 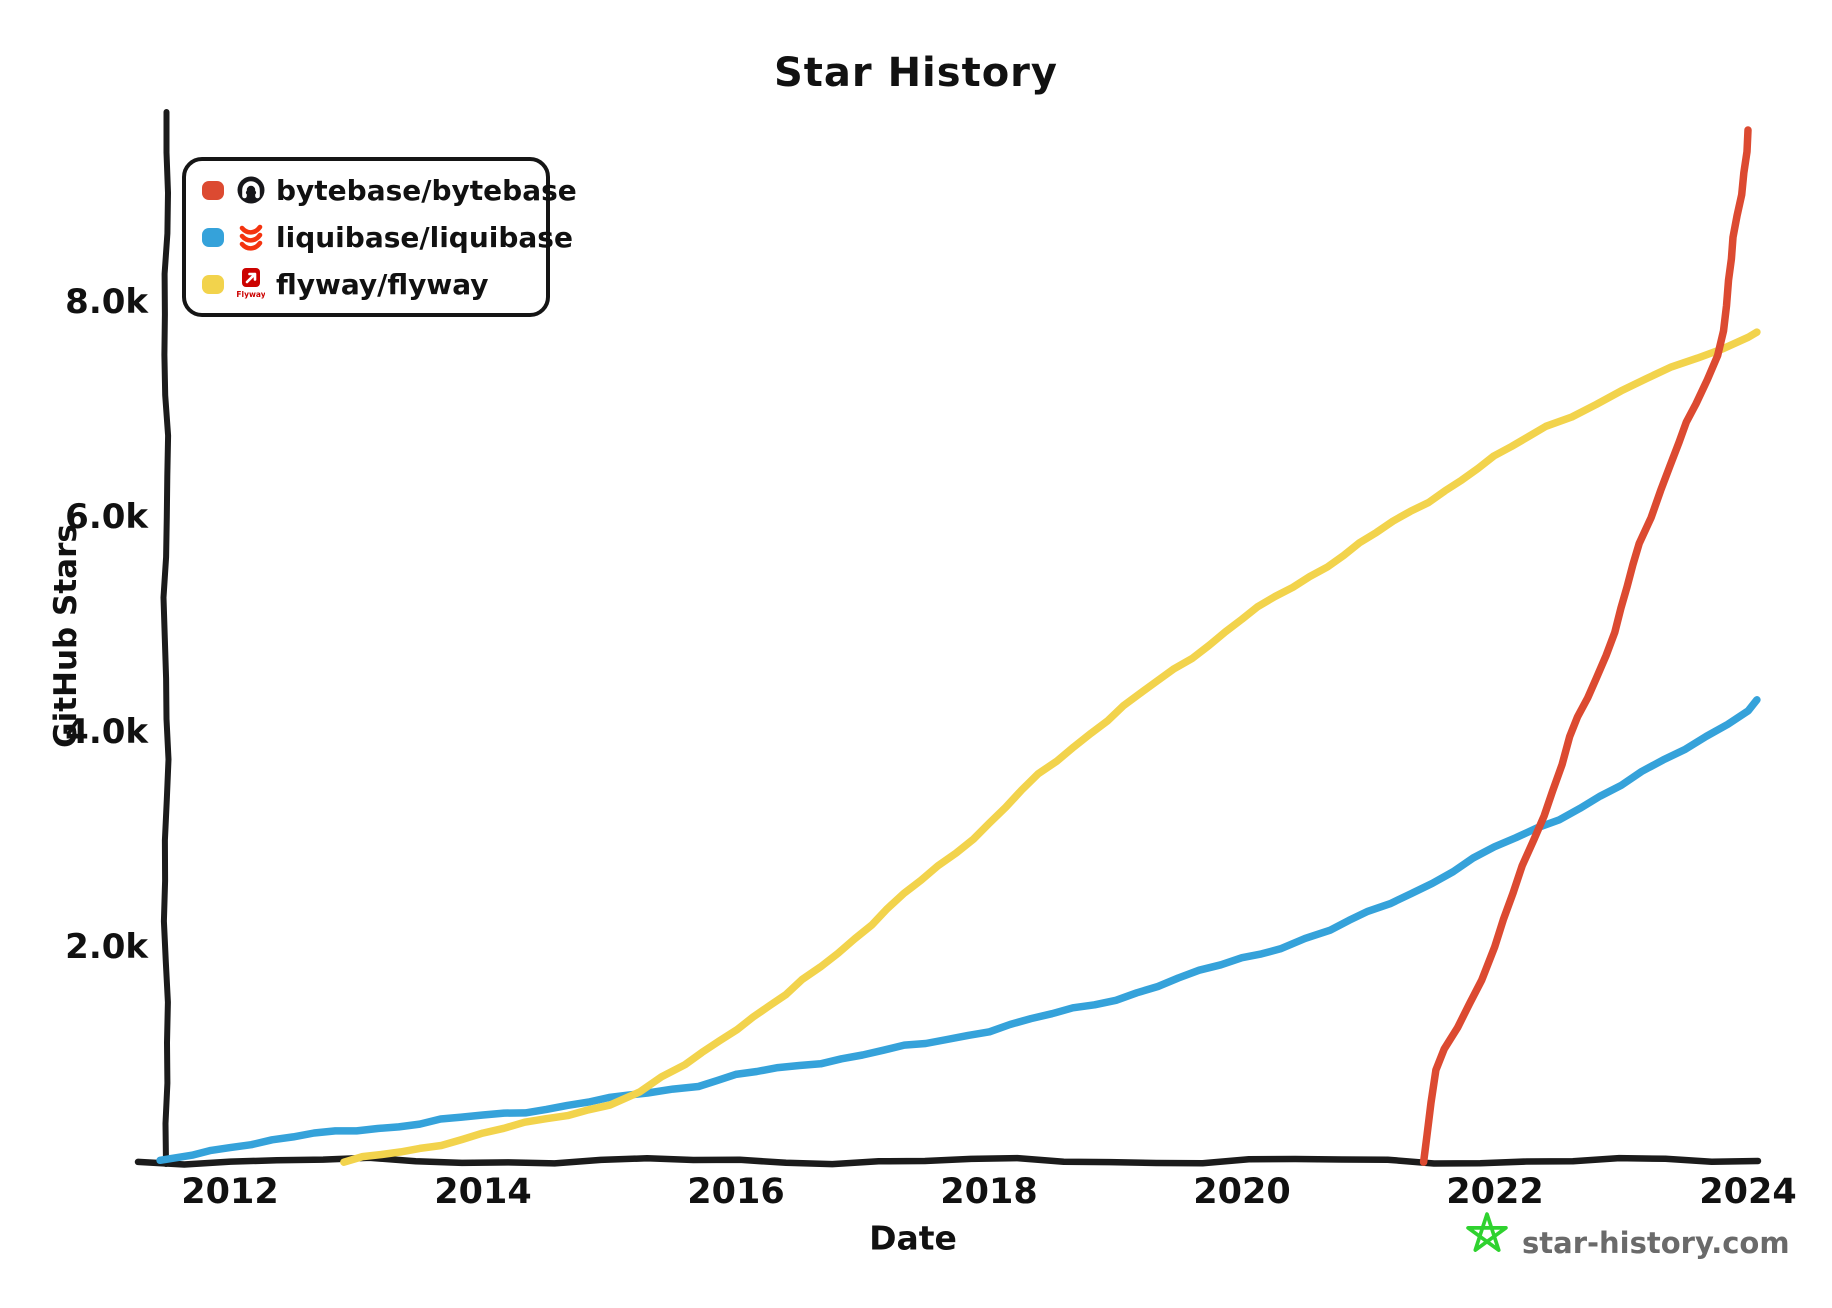 I want to click on legend-item-flyway: Flyway flyway/flyway, so click(x=374, y=284).